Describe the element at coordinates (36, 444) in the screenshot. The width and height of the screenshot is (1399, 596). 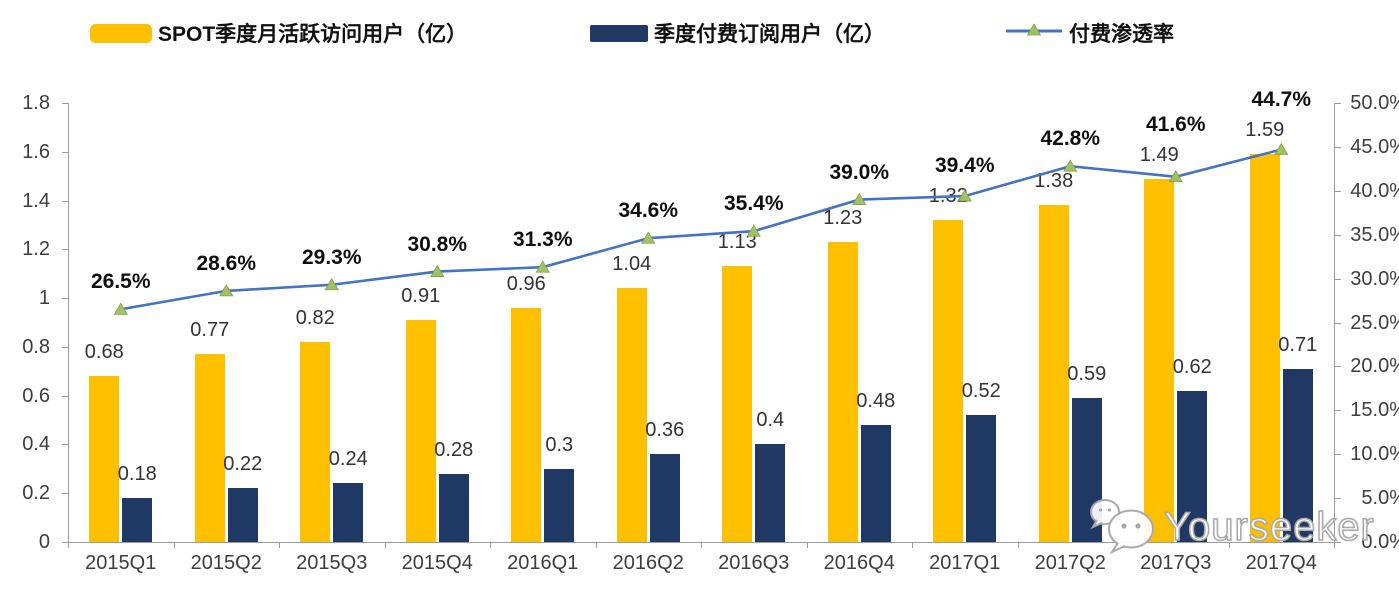
I see `left-axis-label: 0.4` at that location.